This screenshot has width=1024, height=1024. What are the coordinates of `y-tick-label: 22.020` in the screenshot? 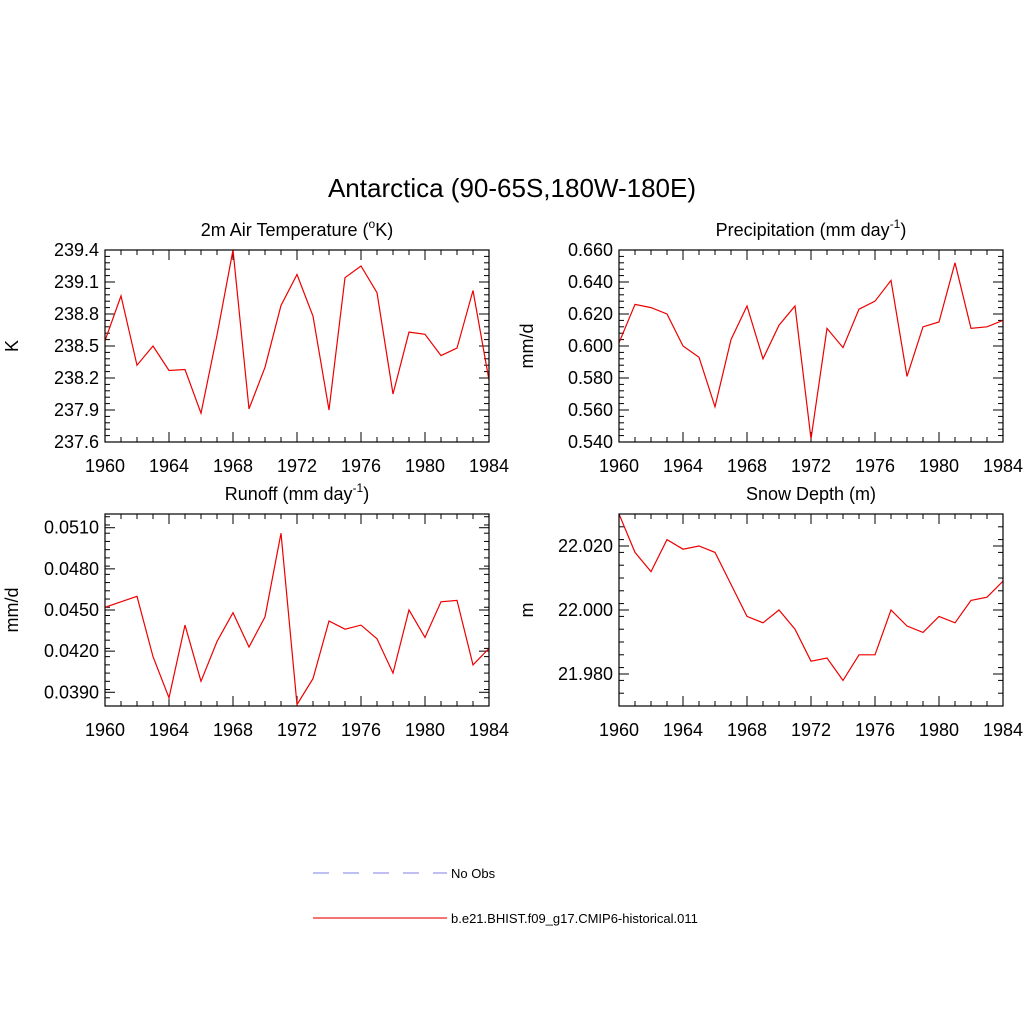 It's located at (585, 546).